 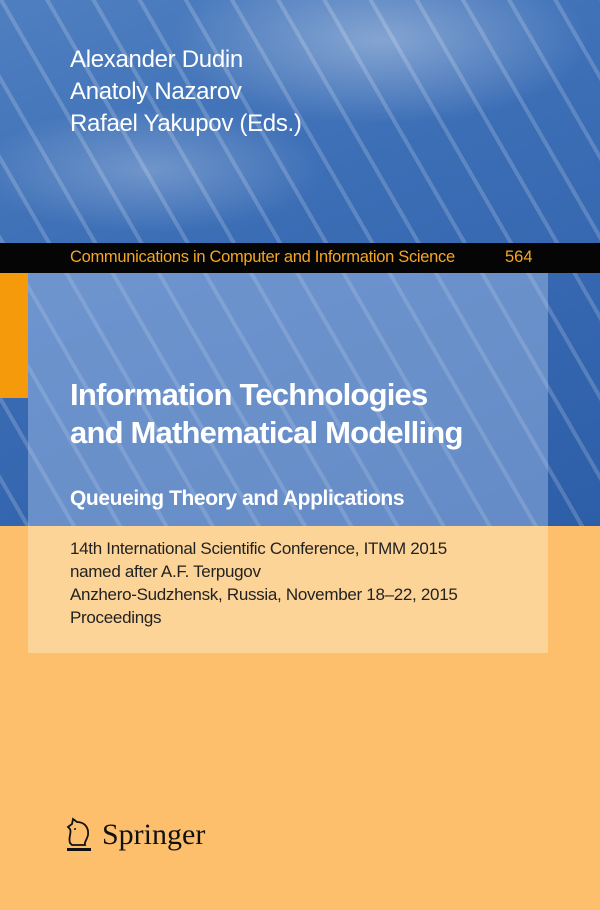 What do you see at coordinates (78, 834) in the screenshot?
I see `knight-horse-icon` at bounding box center [78, 834].